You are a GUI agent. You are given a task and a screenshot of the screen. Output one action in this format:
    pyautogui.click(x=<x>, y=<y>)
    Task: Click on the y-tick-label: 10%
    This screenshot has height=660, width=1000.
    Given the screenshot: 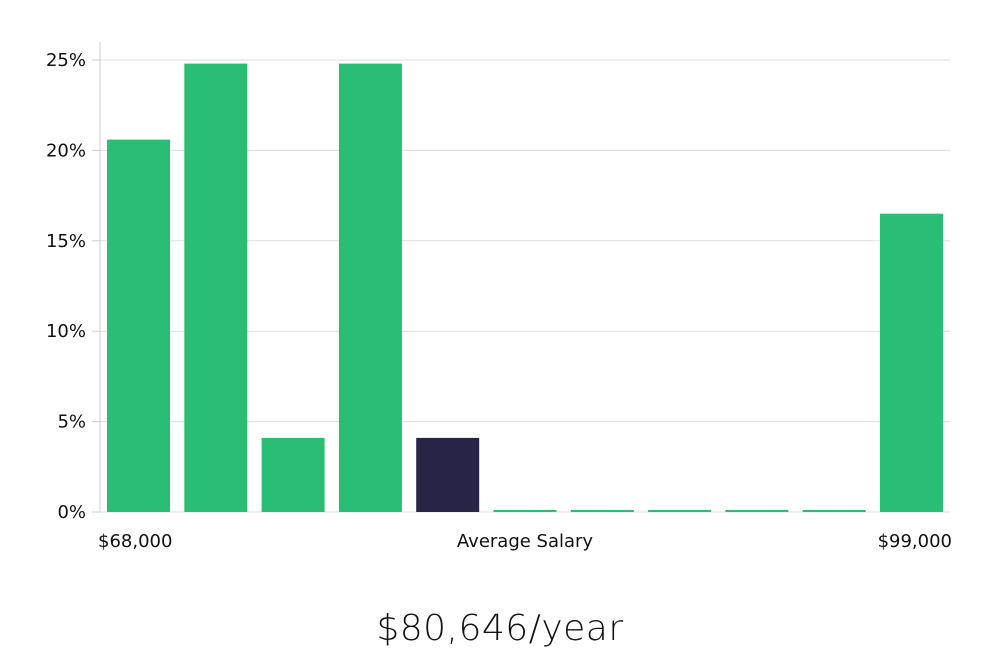 What is the action you would take?
    pyautogui.click(x=66, y=331)
    